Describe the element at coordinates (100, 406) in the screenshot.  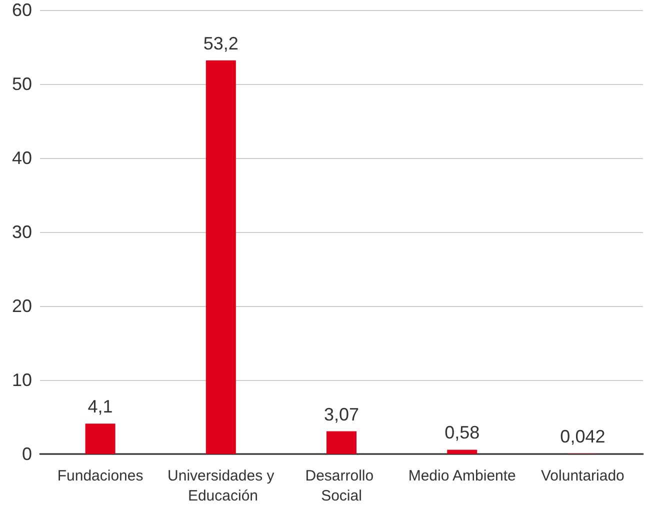
I see `data-label: 4,1` at that location.